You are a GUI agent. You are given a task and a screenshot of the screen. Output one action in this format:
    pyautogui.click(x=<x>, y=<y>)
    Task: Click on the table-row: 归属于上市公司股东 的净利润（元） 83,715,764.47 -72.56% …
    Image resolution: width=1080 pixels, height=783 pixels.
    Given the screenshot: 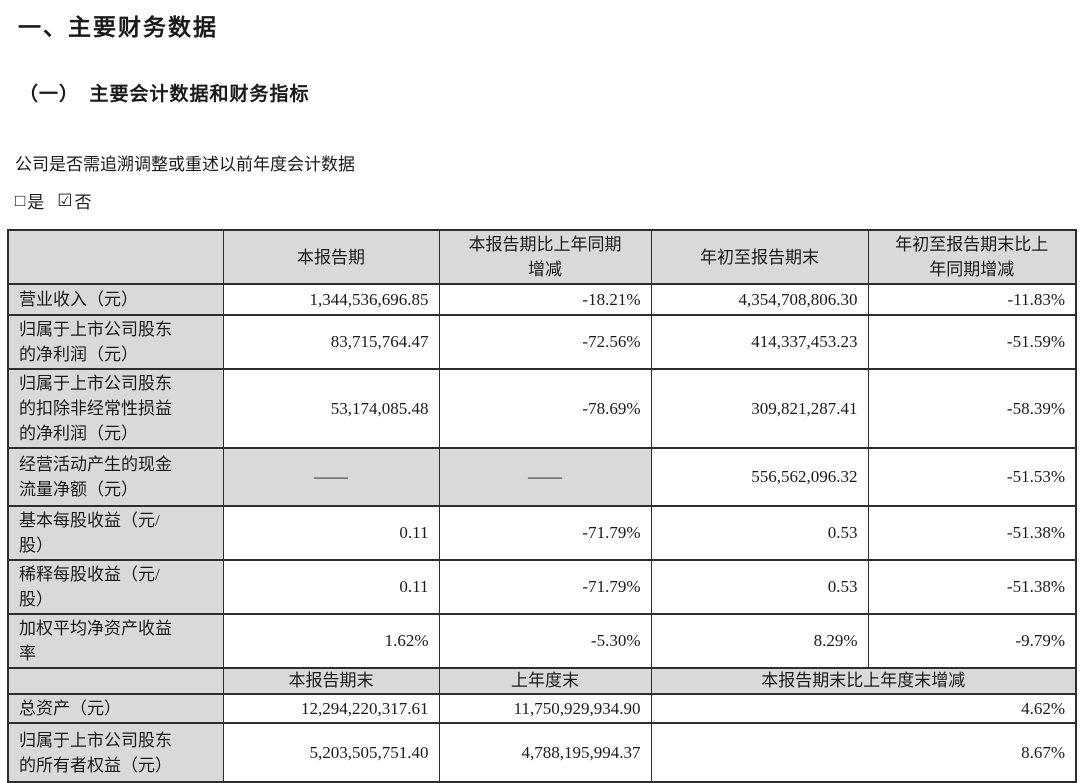 What is the action you would take?
    pyautogui.click(x=542, y=342)
    